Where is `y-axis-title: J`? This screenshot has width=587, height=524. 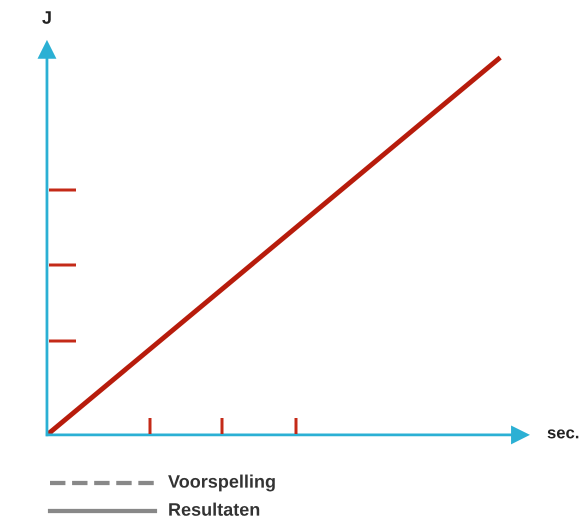
y-axis-title: J is located at coordinates (46, 17).